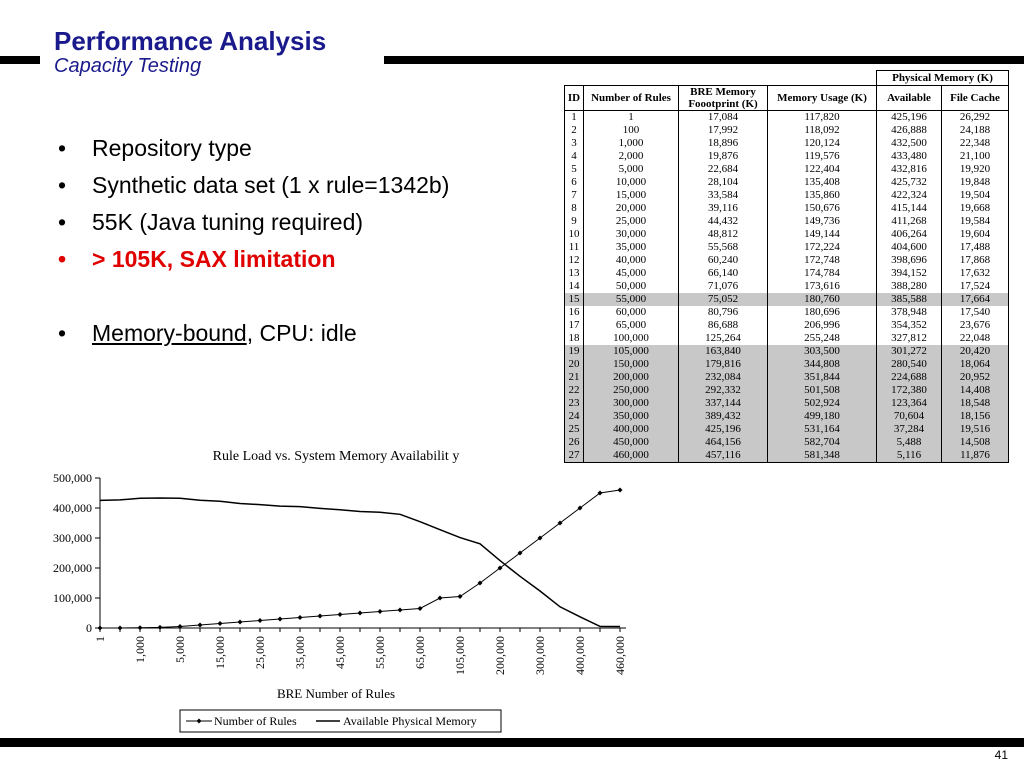 The height and width of the screenshot is (768, 1024). I want to click on cell-available: 172,380, so click(909, 390).